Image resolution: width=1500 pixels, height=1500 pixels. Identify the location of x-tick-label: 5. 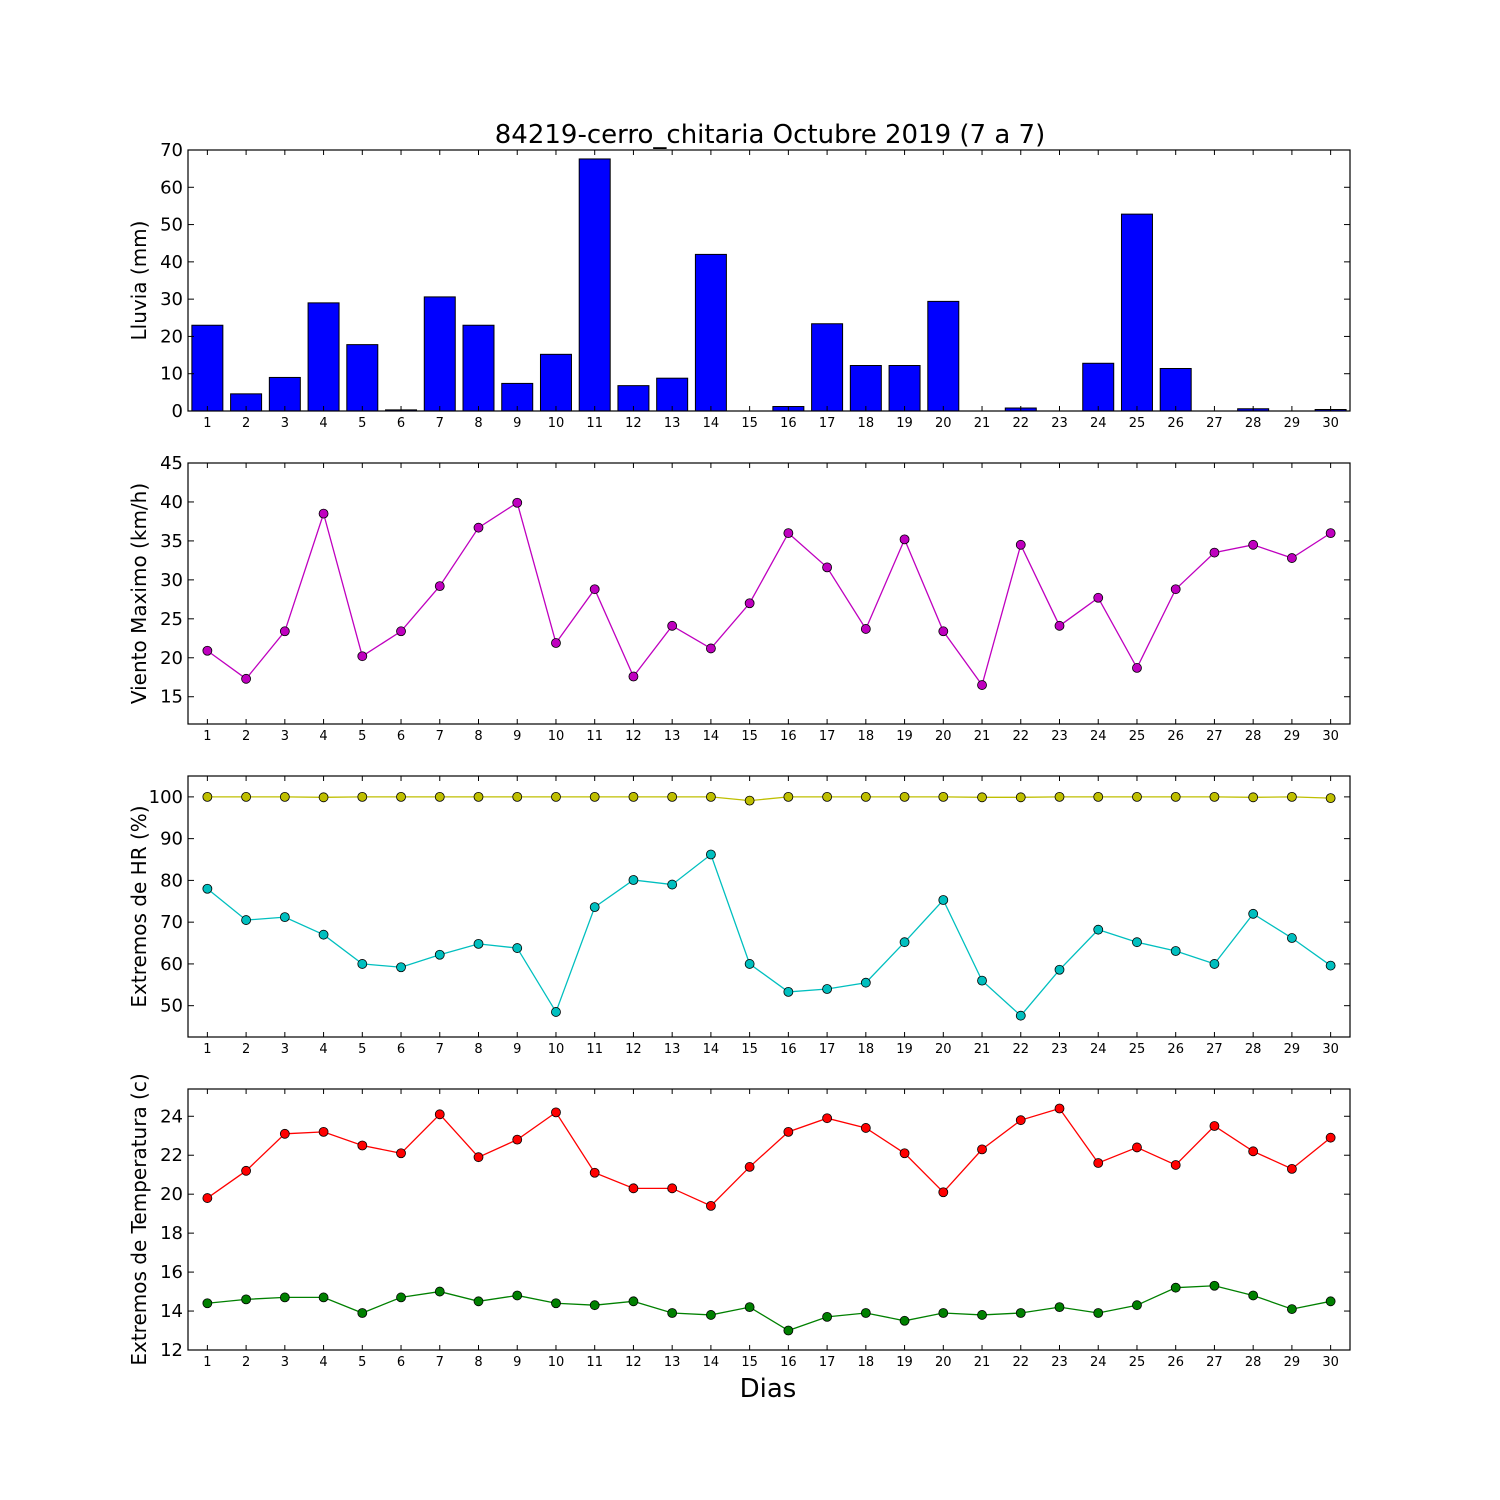
(362, 423).